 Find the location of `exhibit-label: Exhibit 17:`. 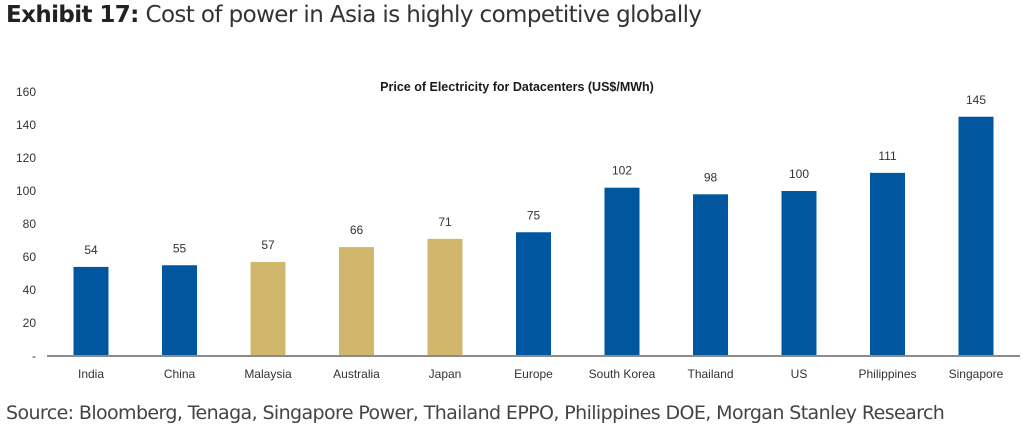

exhibit-label: Exhibit 17: is located at coordinates (72, 15).